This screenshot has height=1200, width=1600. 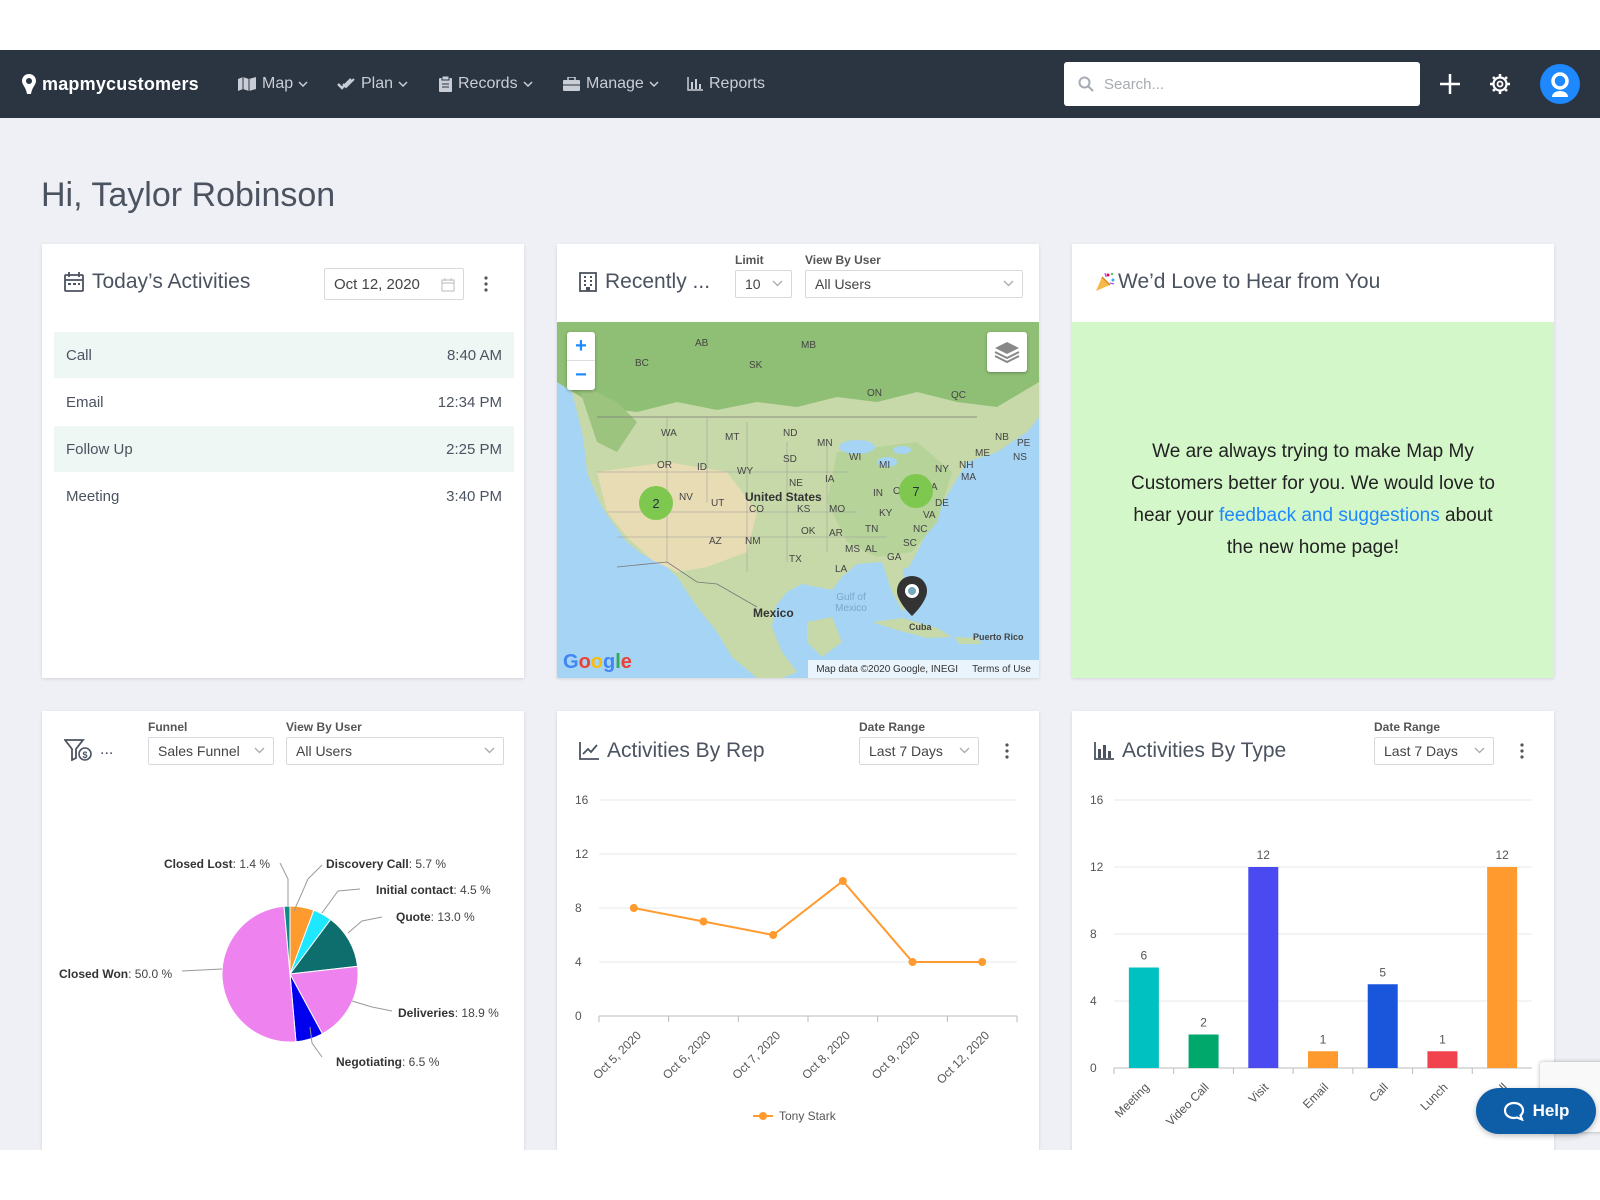 I want to click on page-greeting: Hi, Taylor Robinson, so click(x=188, y=195).